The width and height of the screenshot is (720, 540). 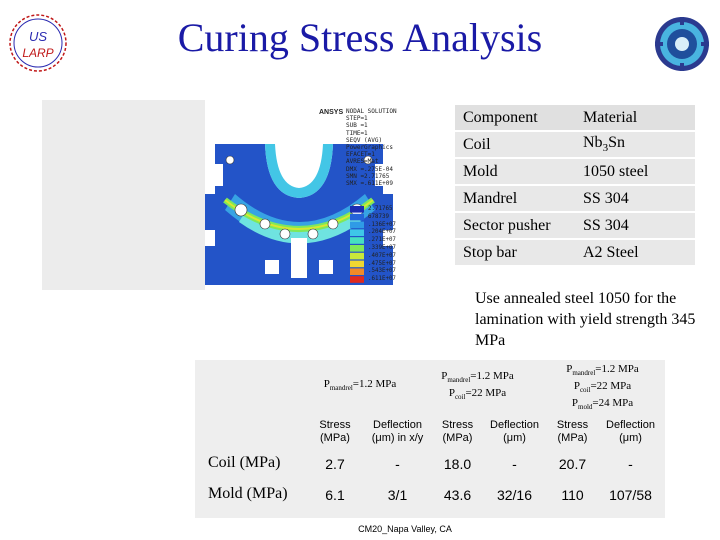 What do you see at coordinates (38, 36) in the screenshot?
I see `logo-us-text: US` at bounding box center [38, 36].